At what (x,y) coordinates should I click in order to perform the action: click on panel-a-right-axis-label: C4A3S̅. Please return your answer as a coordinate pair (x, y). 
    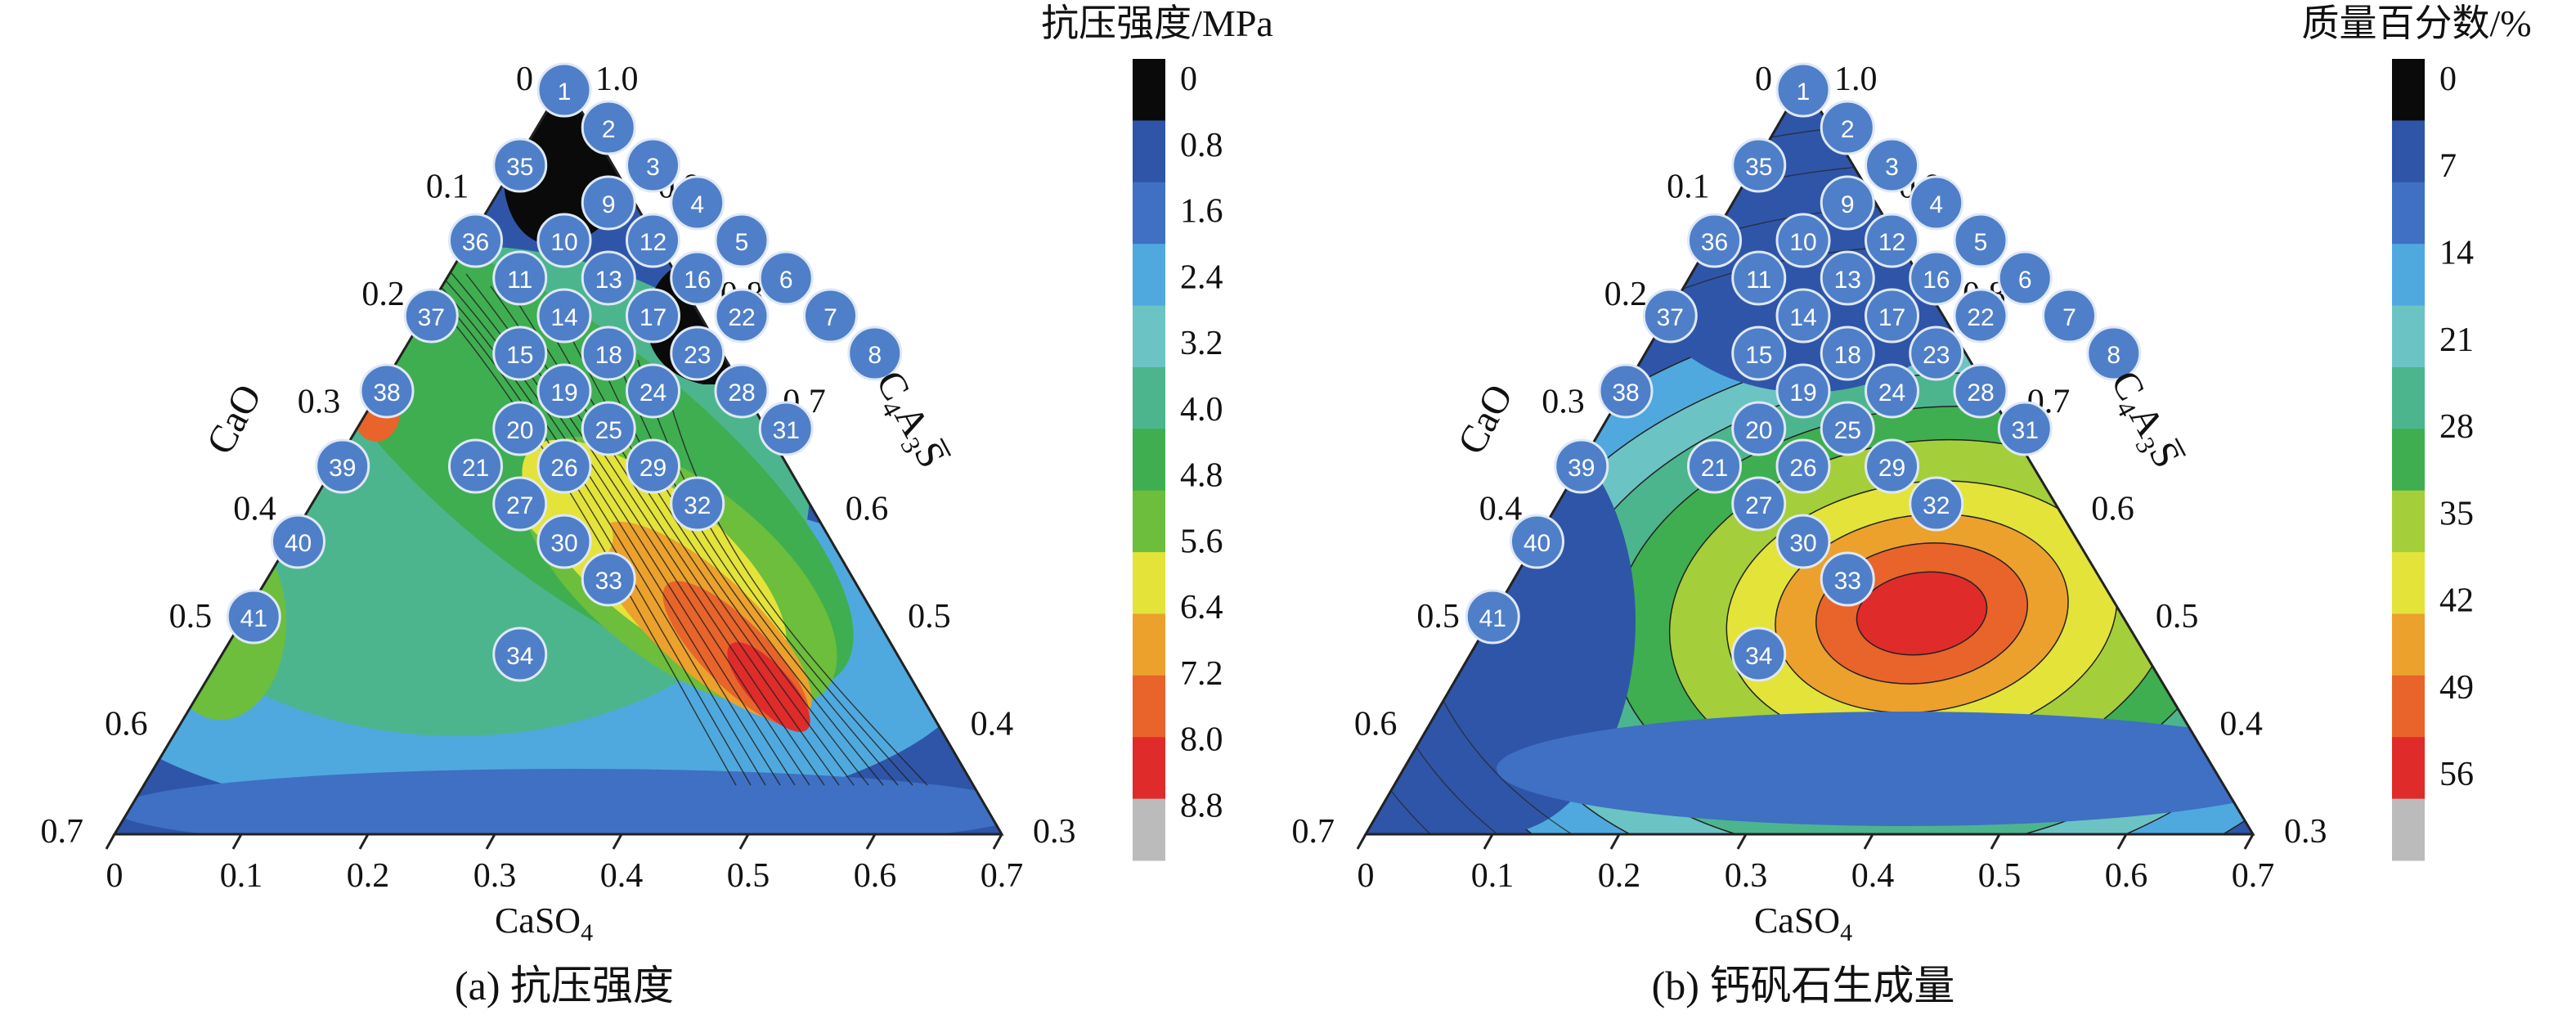
    Looking at the image, I should click on (909, 421).